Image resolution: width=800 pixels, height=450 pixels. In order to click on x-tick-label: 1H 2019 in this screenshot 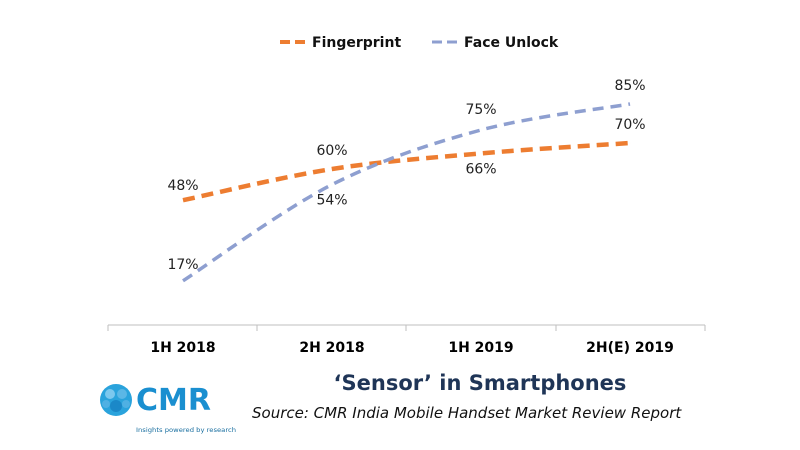, I will do `click(480, 348)`.